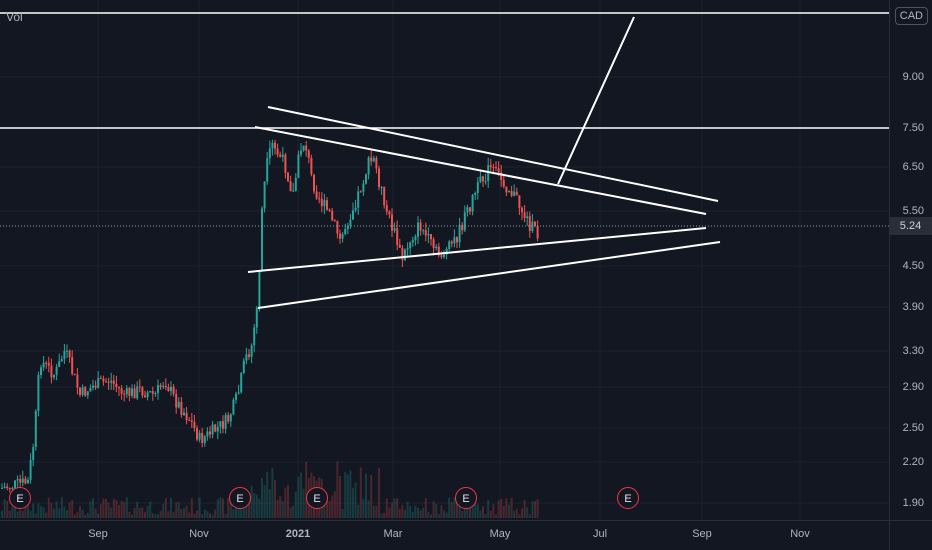 The width and height of the screenshot is (932, 550). What do you see at coordinates (489, 275) in the screenshot?
I see `trendline-lower-outer` at bounding box center [489, 275].